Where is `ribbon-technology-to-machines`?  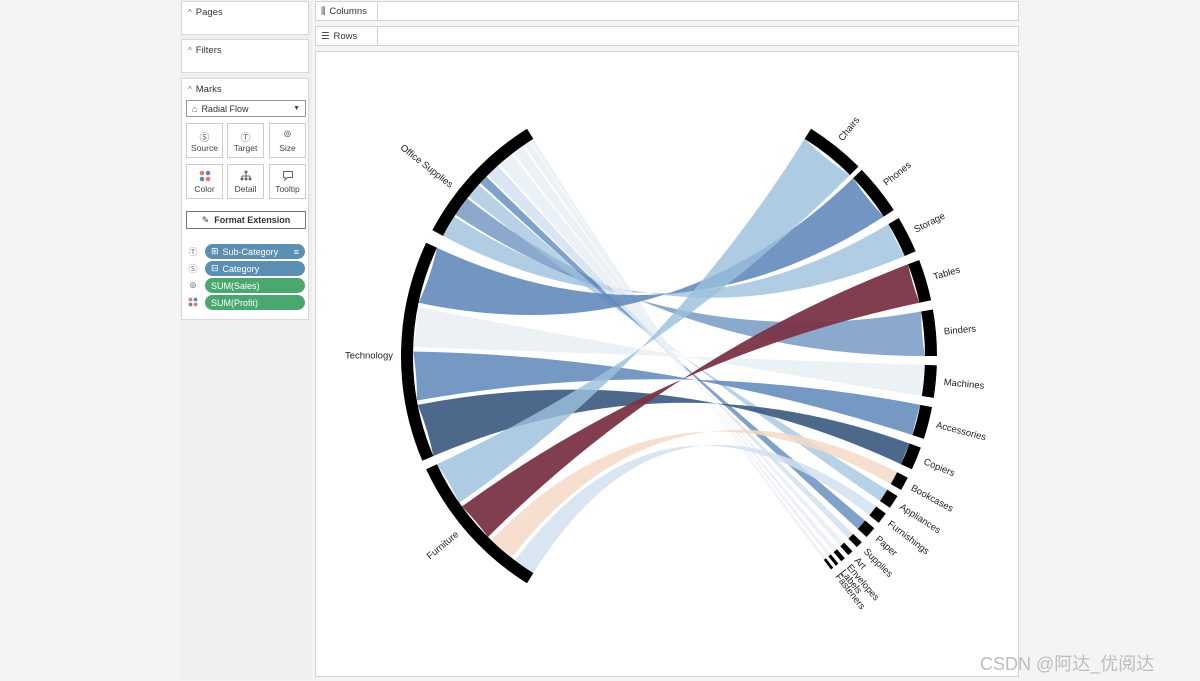
ribbon-technology-to-machines is located at coordinates (669, 352).